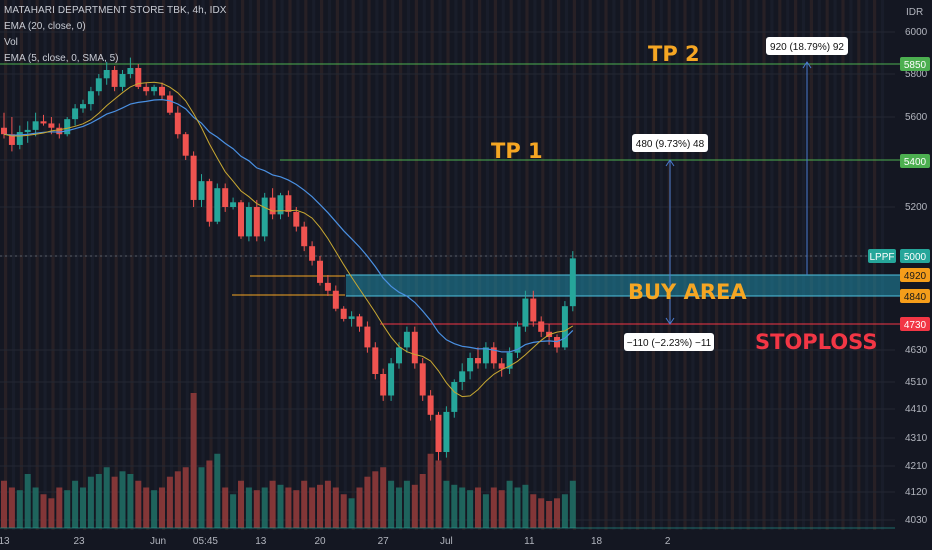 The height and width of the screenshot is (550, 932). Describe the element at coordinates (5, 541) in the screenshot. I see `x-tick-label: 13` at that location.